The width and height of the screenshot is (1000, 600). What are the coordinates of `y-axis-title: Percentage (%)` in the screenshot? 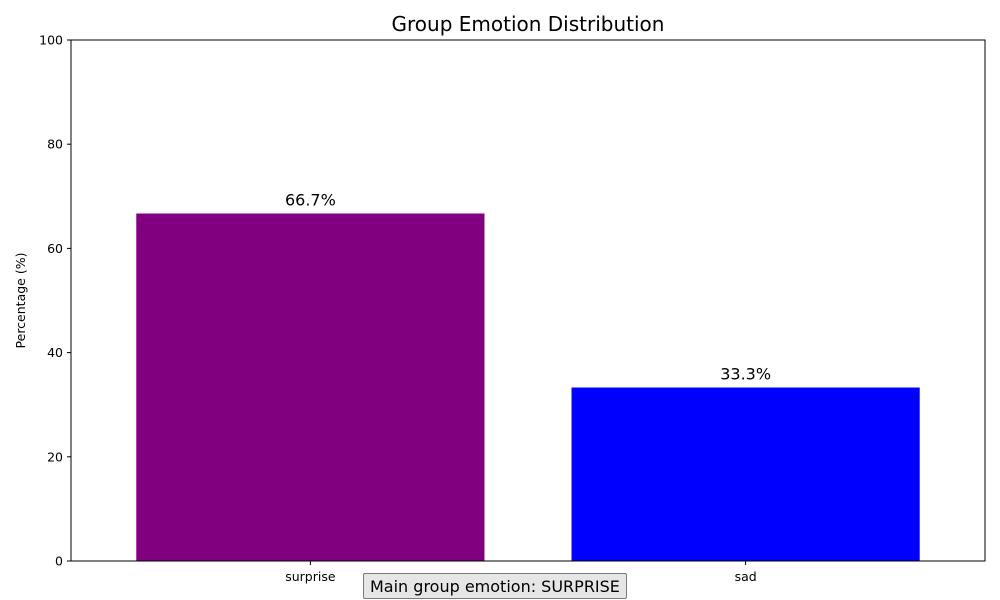 It's located at (20, 301).